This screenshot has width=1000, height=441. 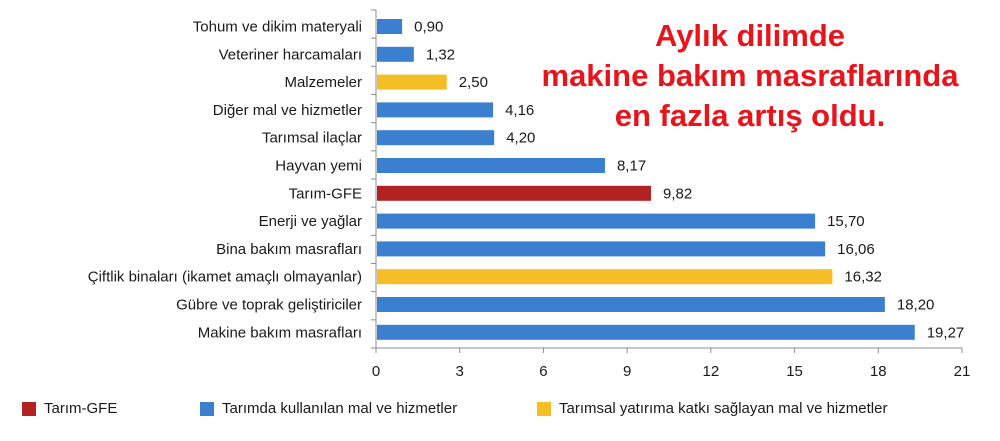 I want to click on category-label: Bina bakım masrafları, so click(x=289, y=249).